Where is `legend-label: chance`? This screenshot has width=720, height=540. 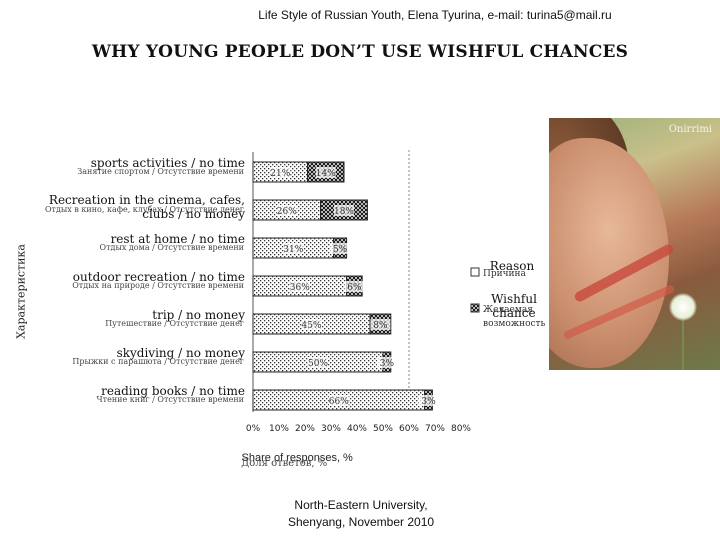
legend-label: chance is located at coordinates (513, 313).